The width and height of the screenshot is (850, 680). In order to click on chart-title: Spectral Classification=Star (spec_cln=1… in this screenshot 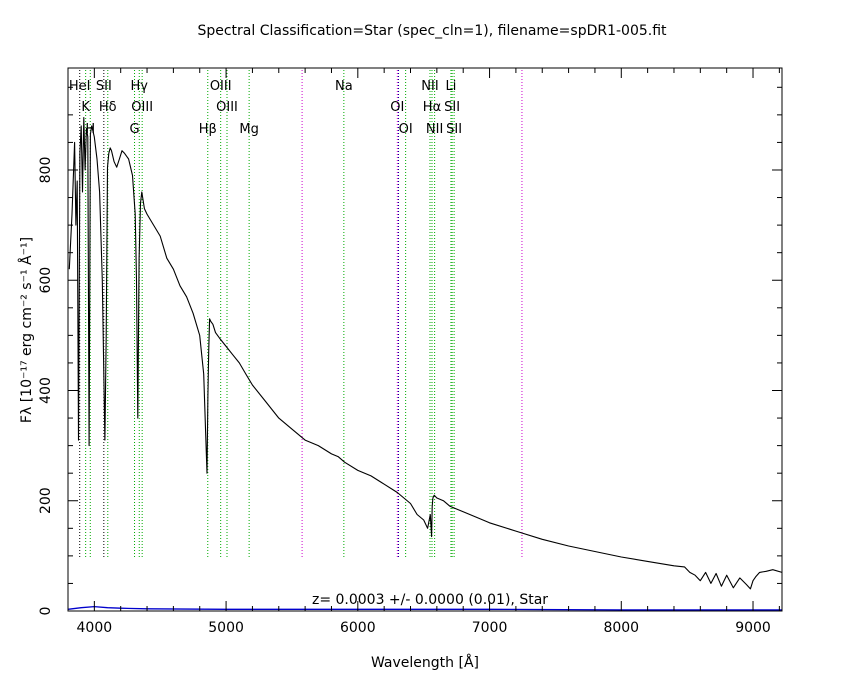, I will do `click(432, 31)`.